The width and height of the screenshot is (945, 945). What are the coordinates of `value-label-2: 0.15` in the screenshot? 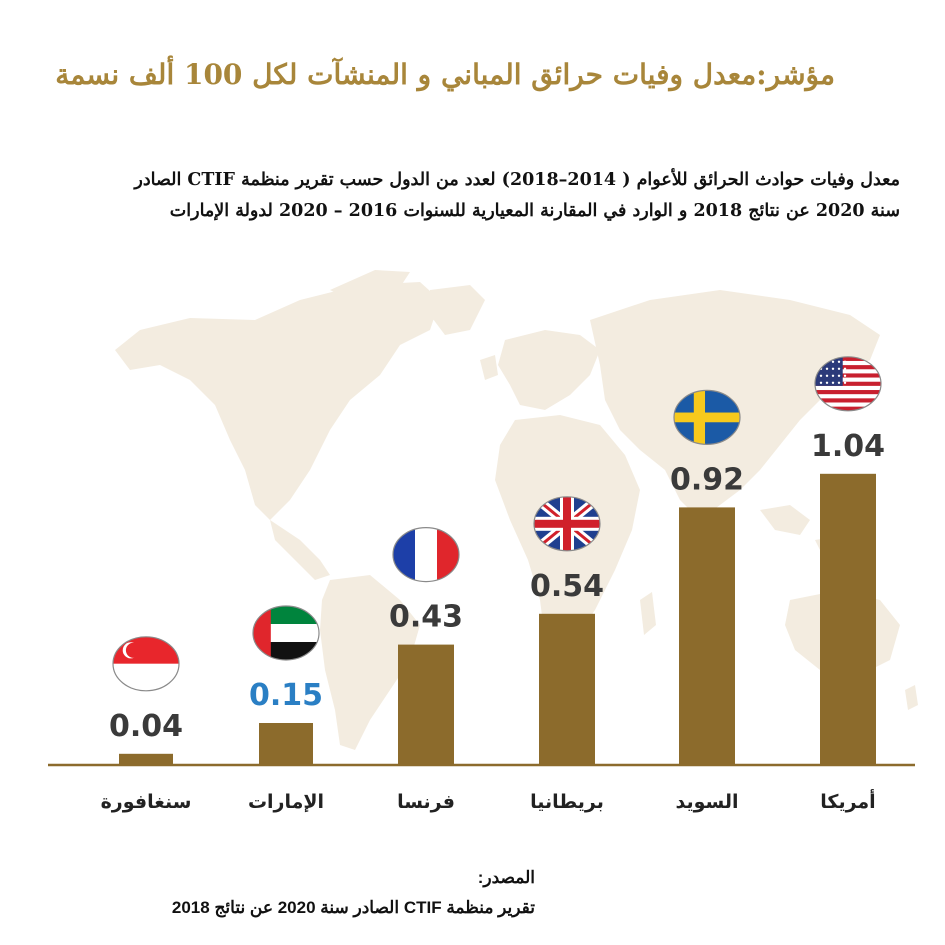 It's located at (286, 695).